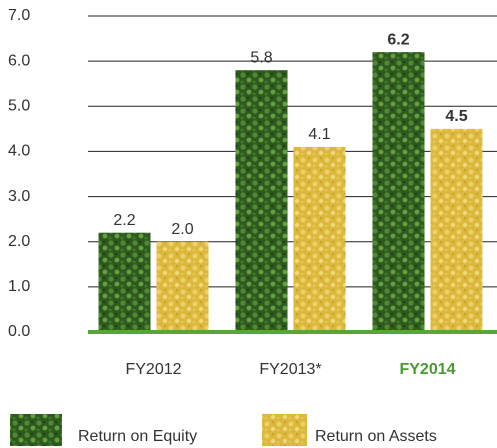 Image resolution: width=497 pixels, height=448 pixels. Describe the element at coordinates (261, 57) in the screenshot. I see `value-label: 5.8` at that location.